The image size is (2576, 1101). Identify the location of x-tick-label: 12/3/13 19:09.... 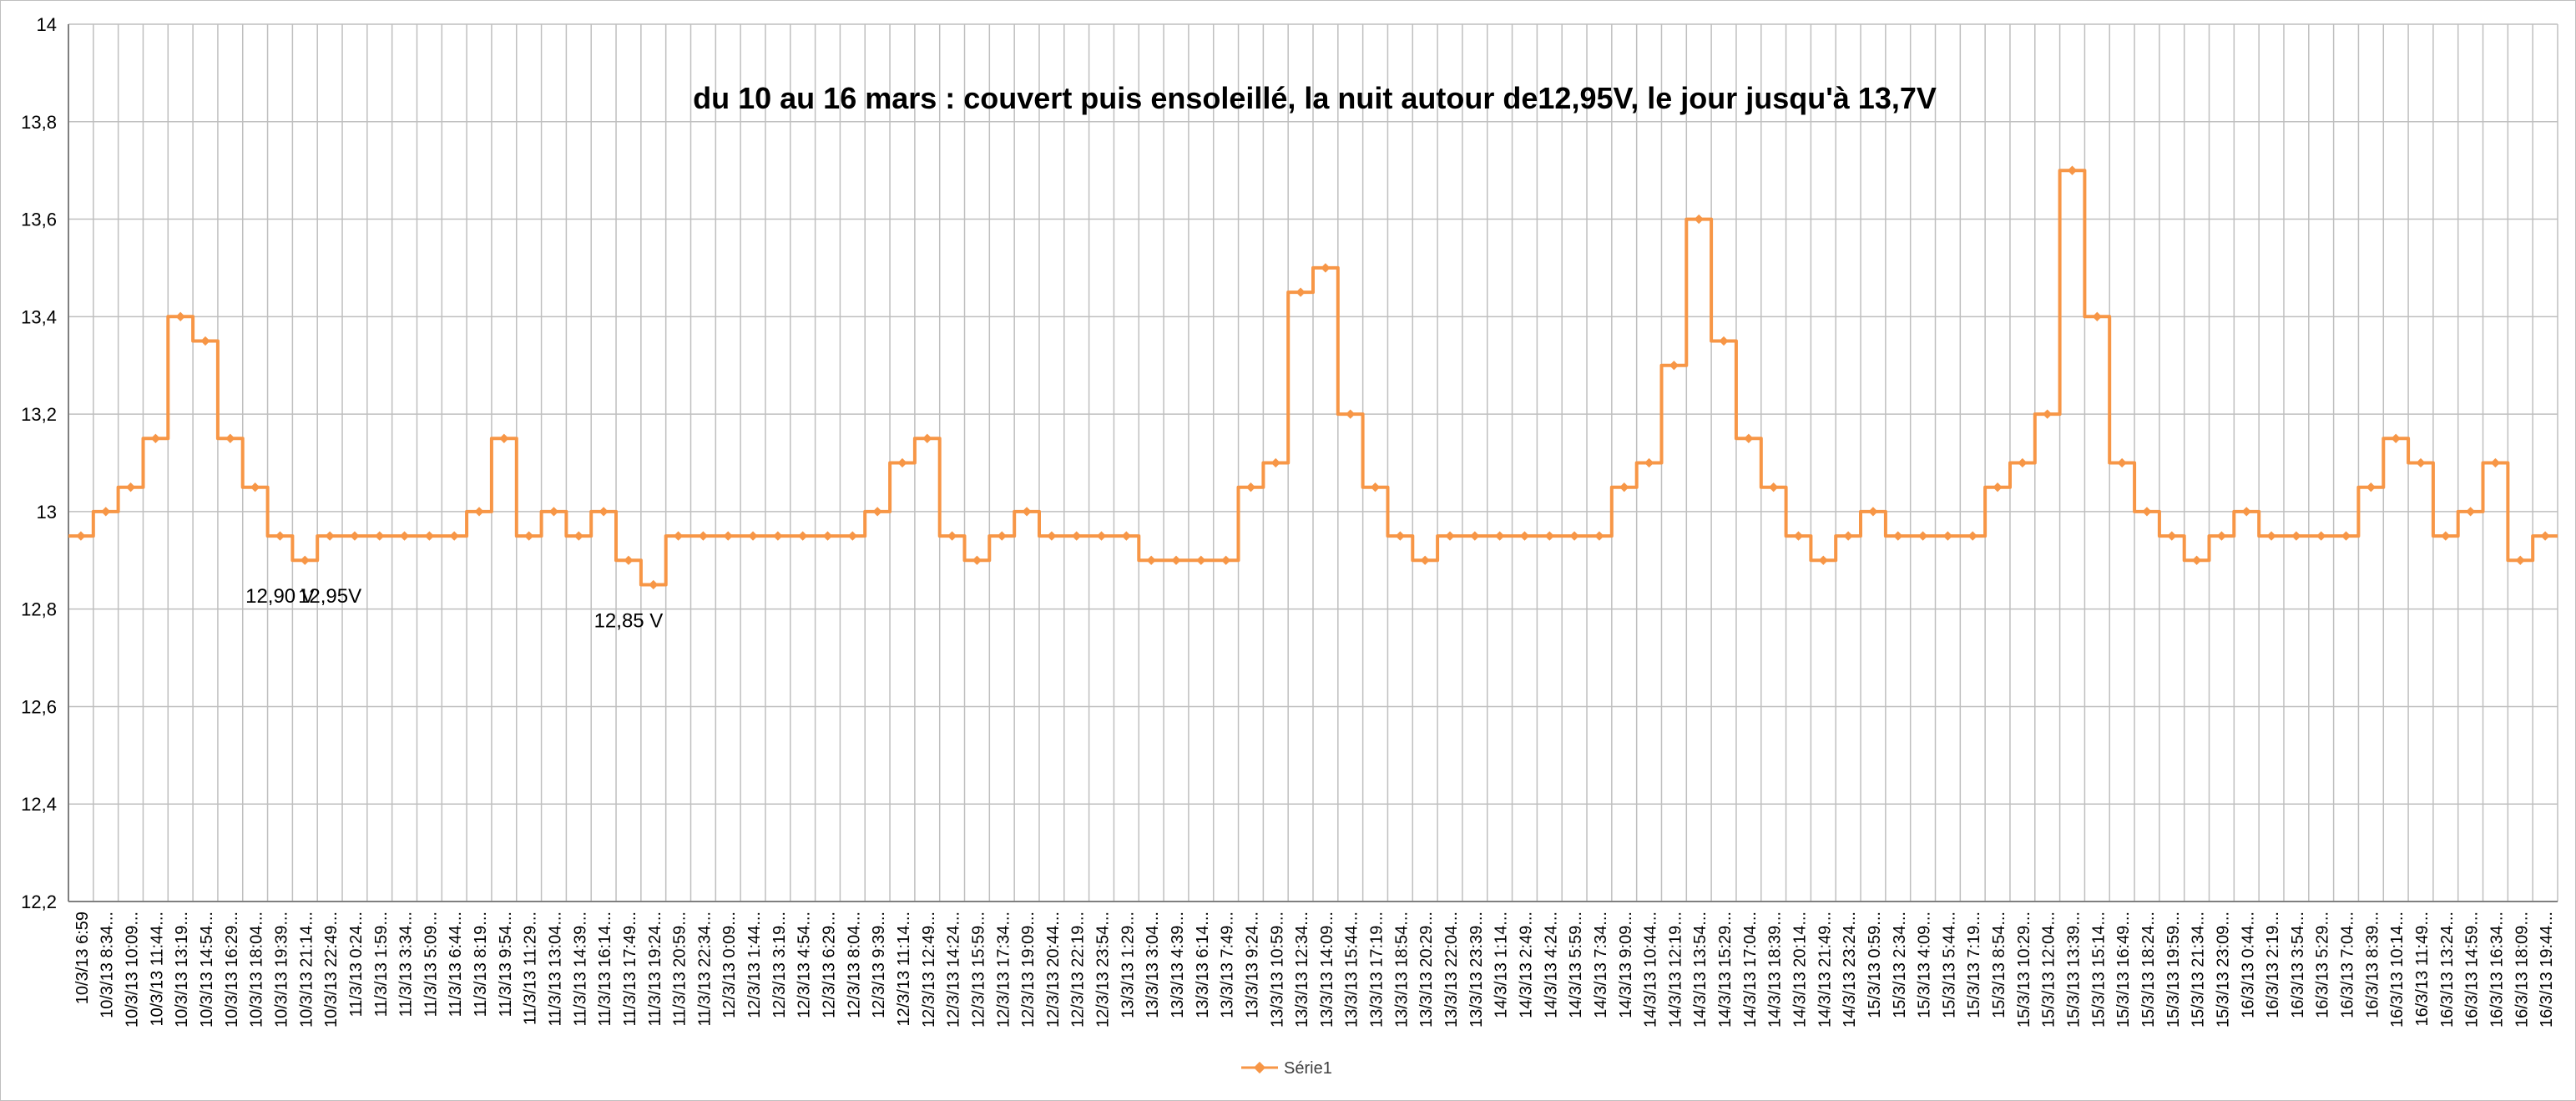
(1028, 970).